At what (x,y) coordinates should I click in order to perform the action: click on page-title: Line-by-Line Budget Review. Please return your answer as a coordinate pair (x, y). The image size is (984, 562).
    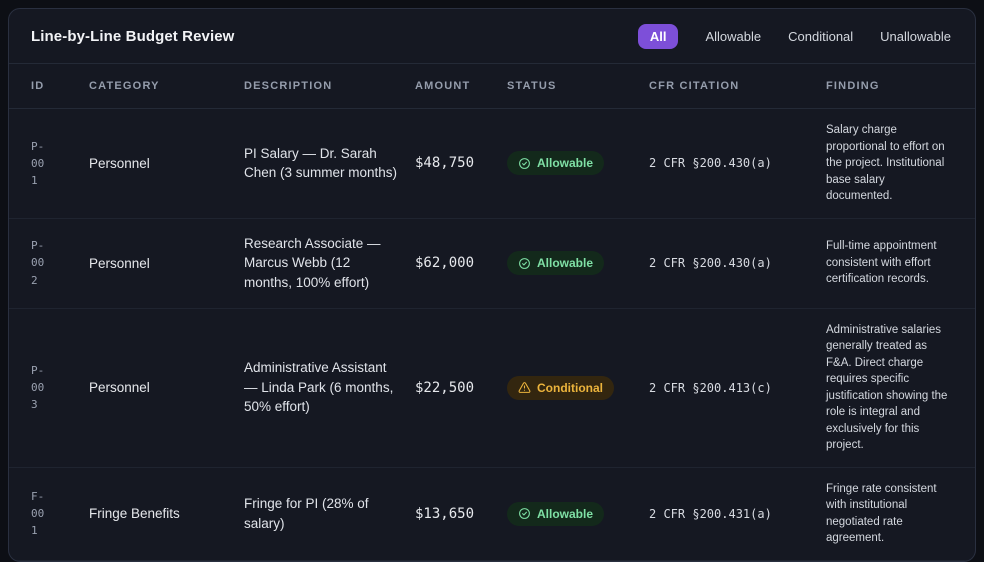
    Looking at the image, I should click on (133, 36).